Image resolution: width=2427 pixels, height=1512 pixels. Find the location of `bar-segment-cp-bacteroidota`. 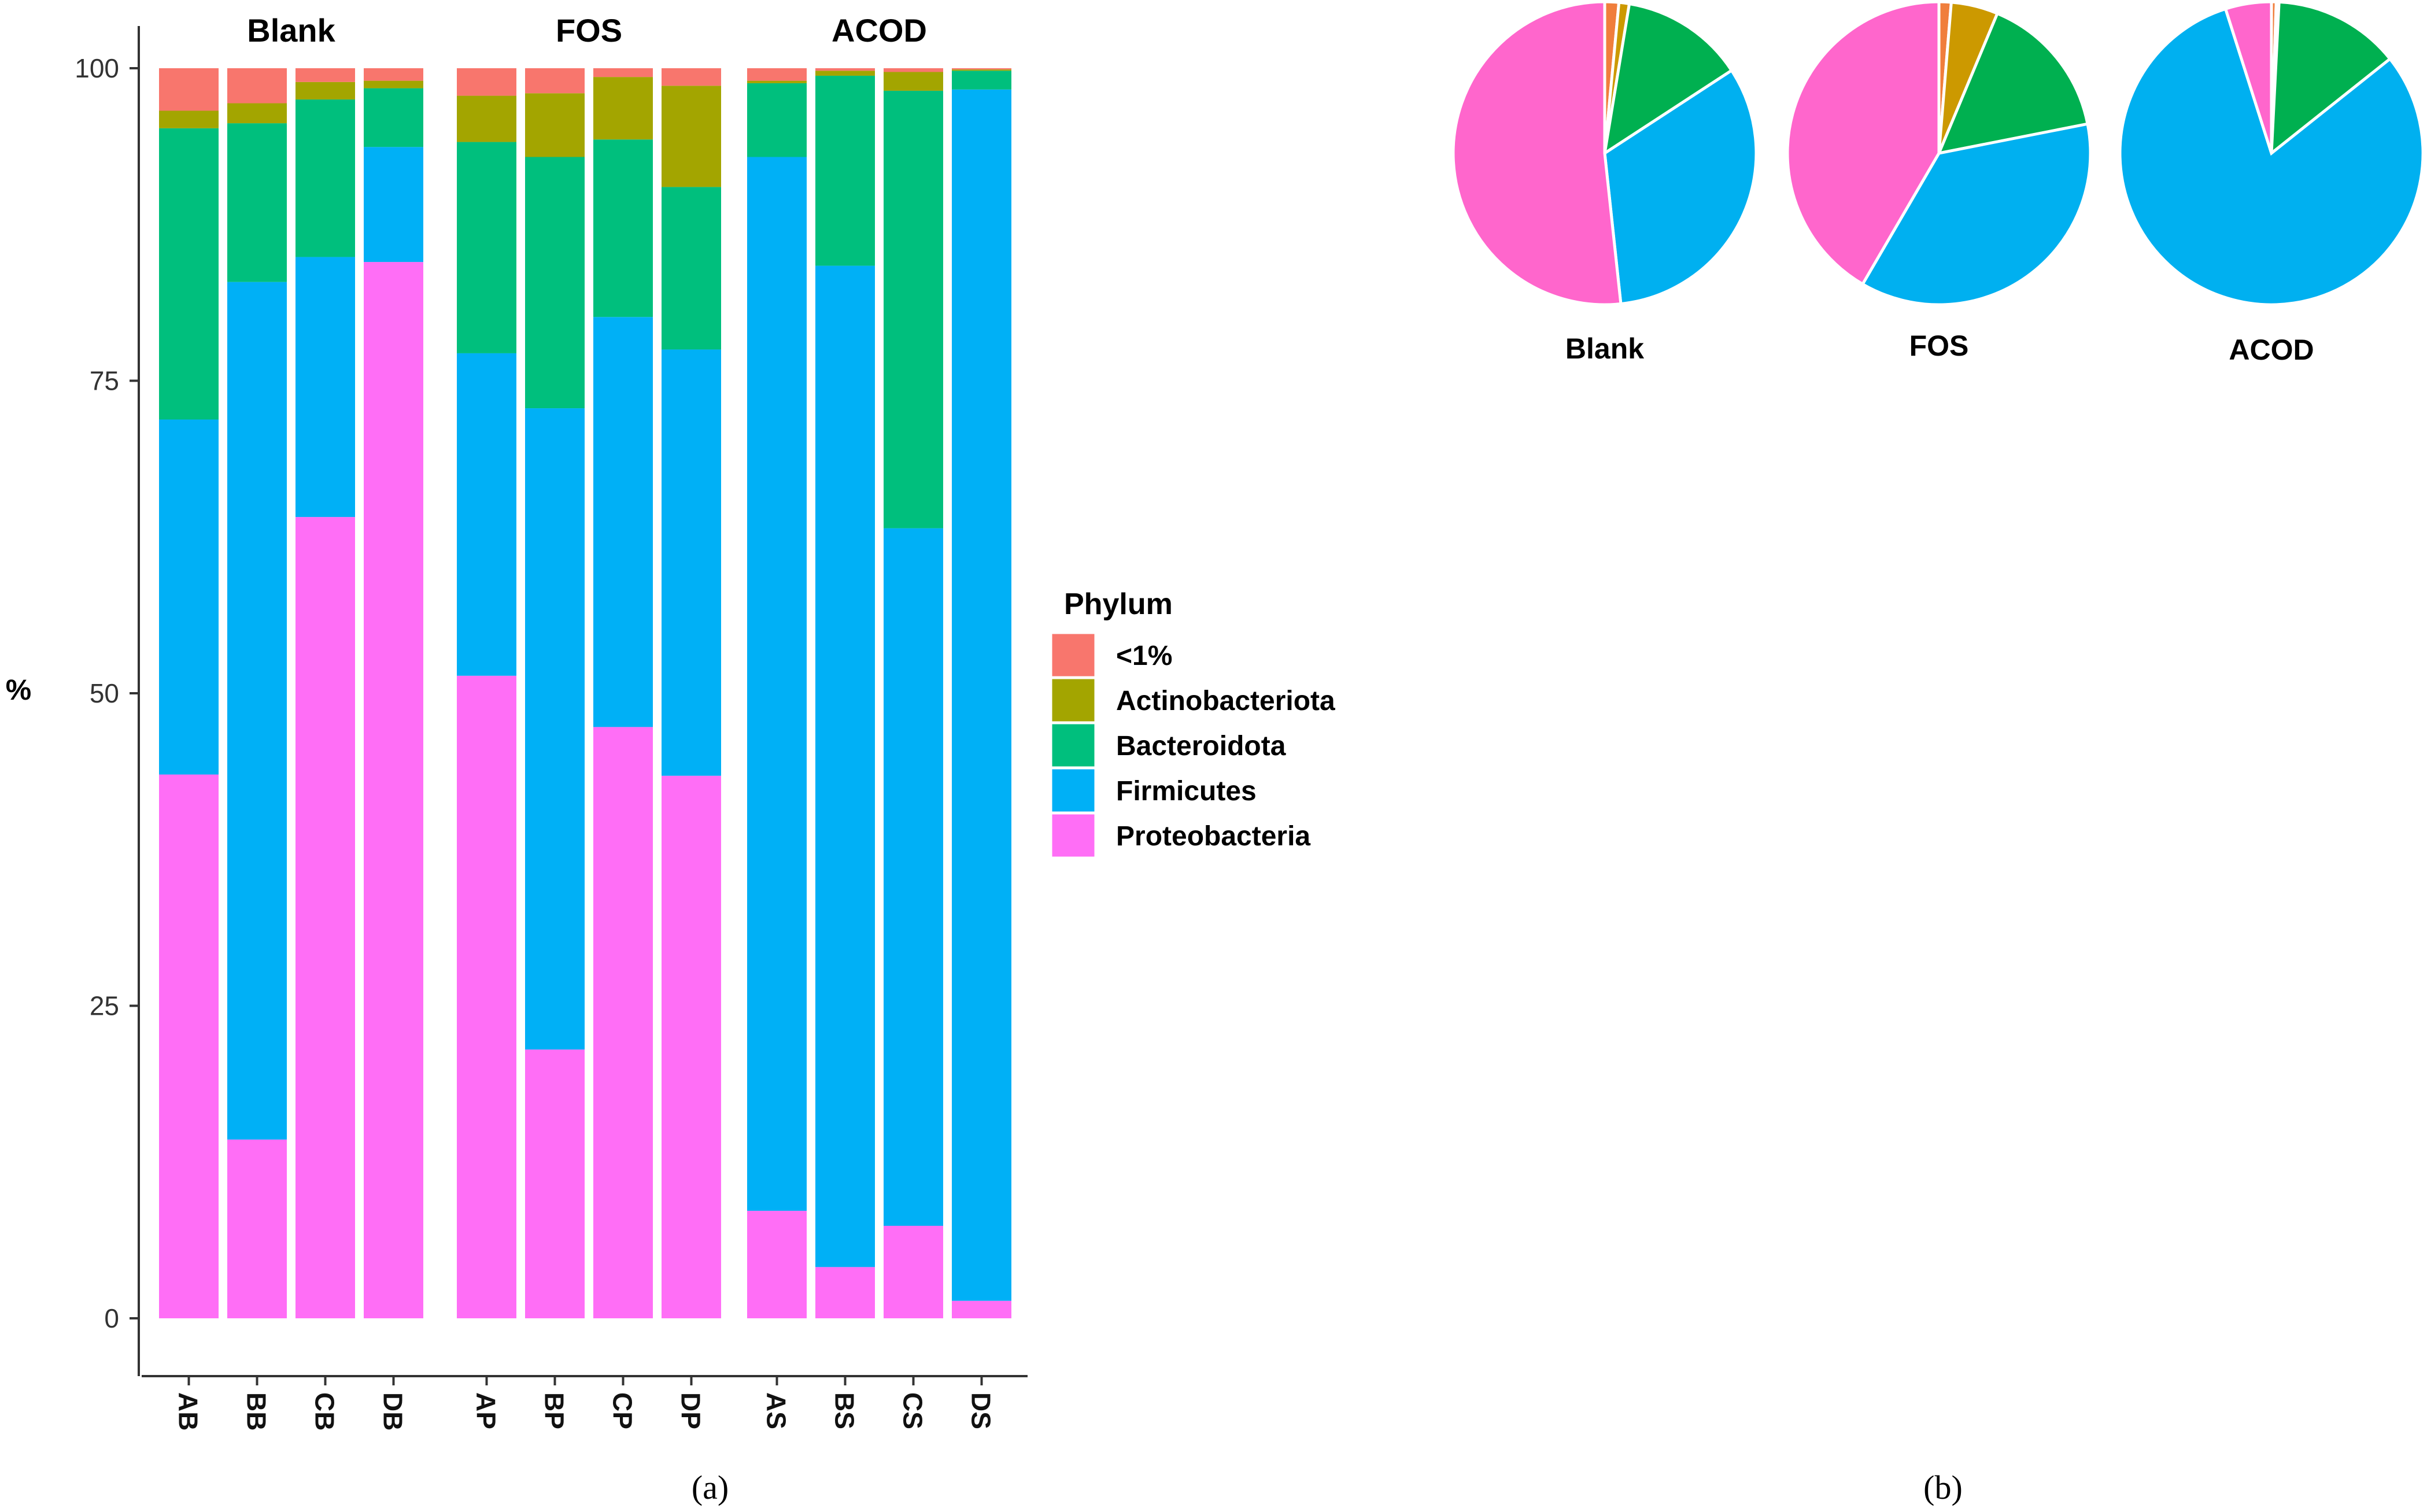

bar-segment-cp-bacteroidota is located at coordinates (623, 228).